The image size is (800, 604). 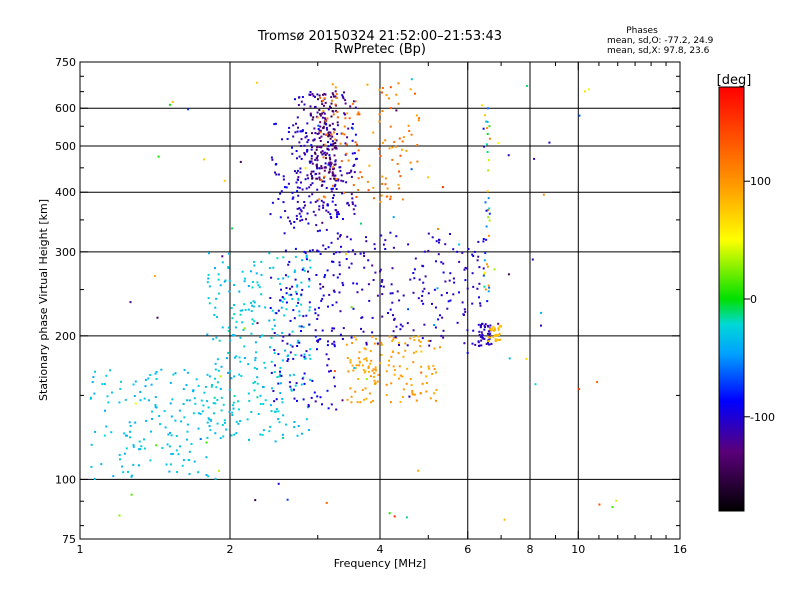 I want to click on y-tick-label: 750, so click(x=65, y=62).